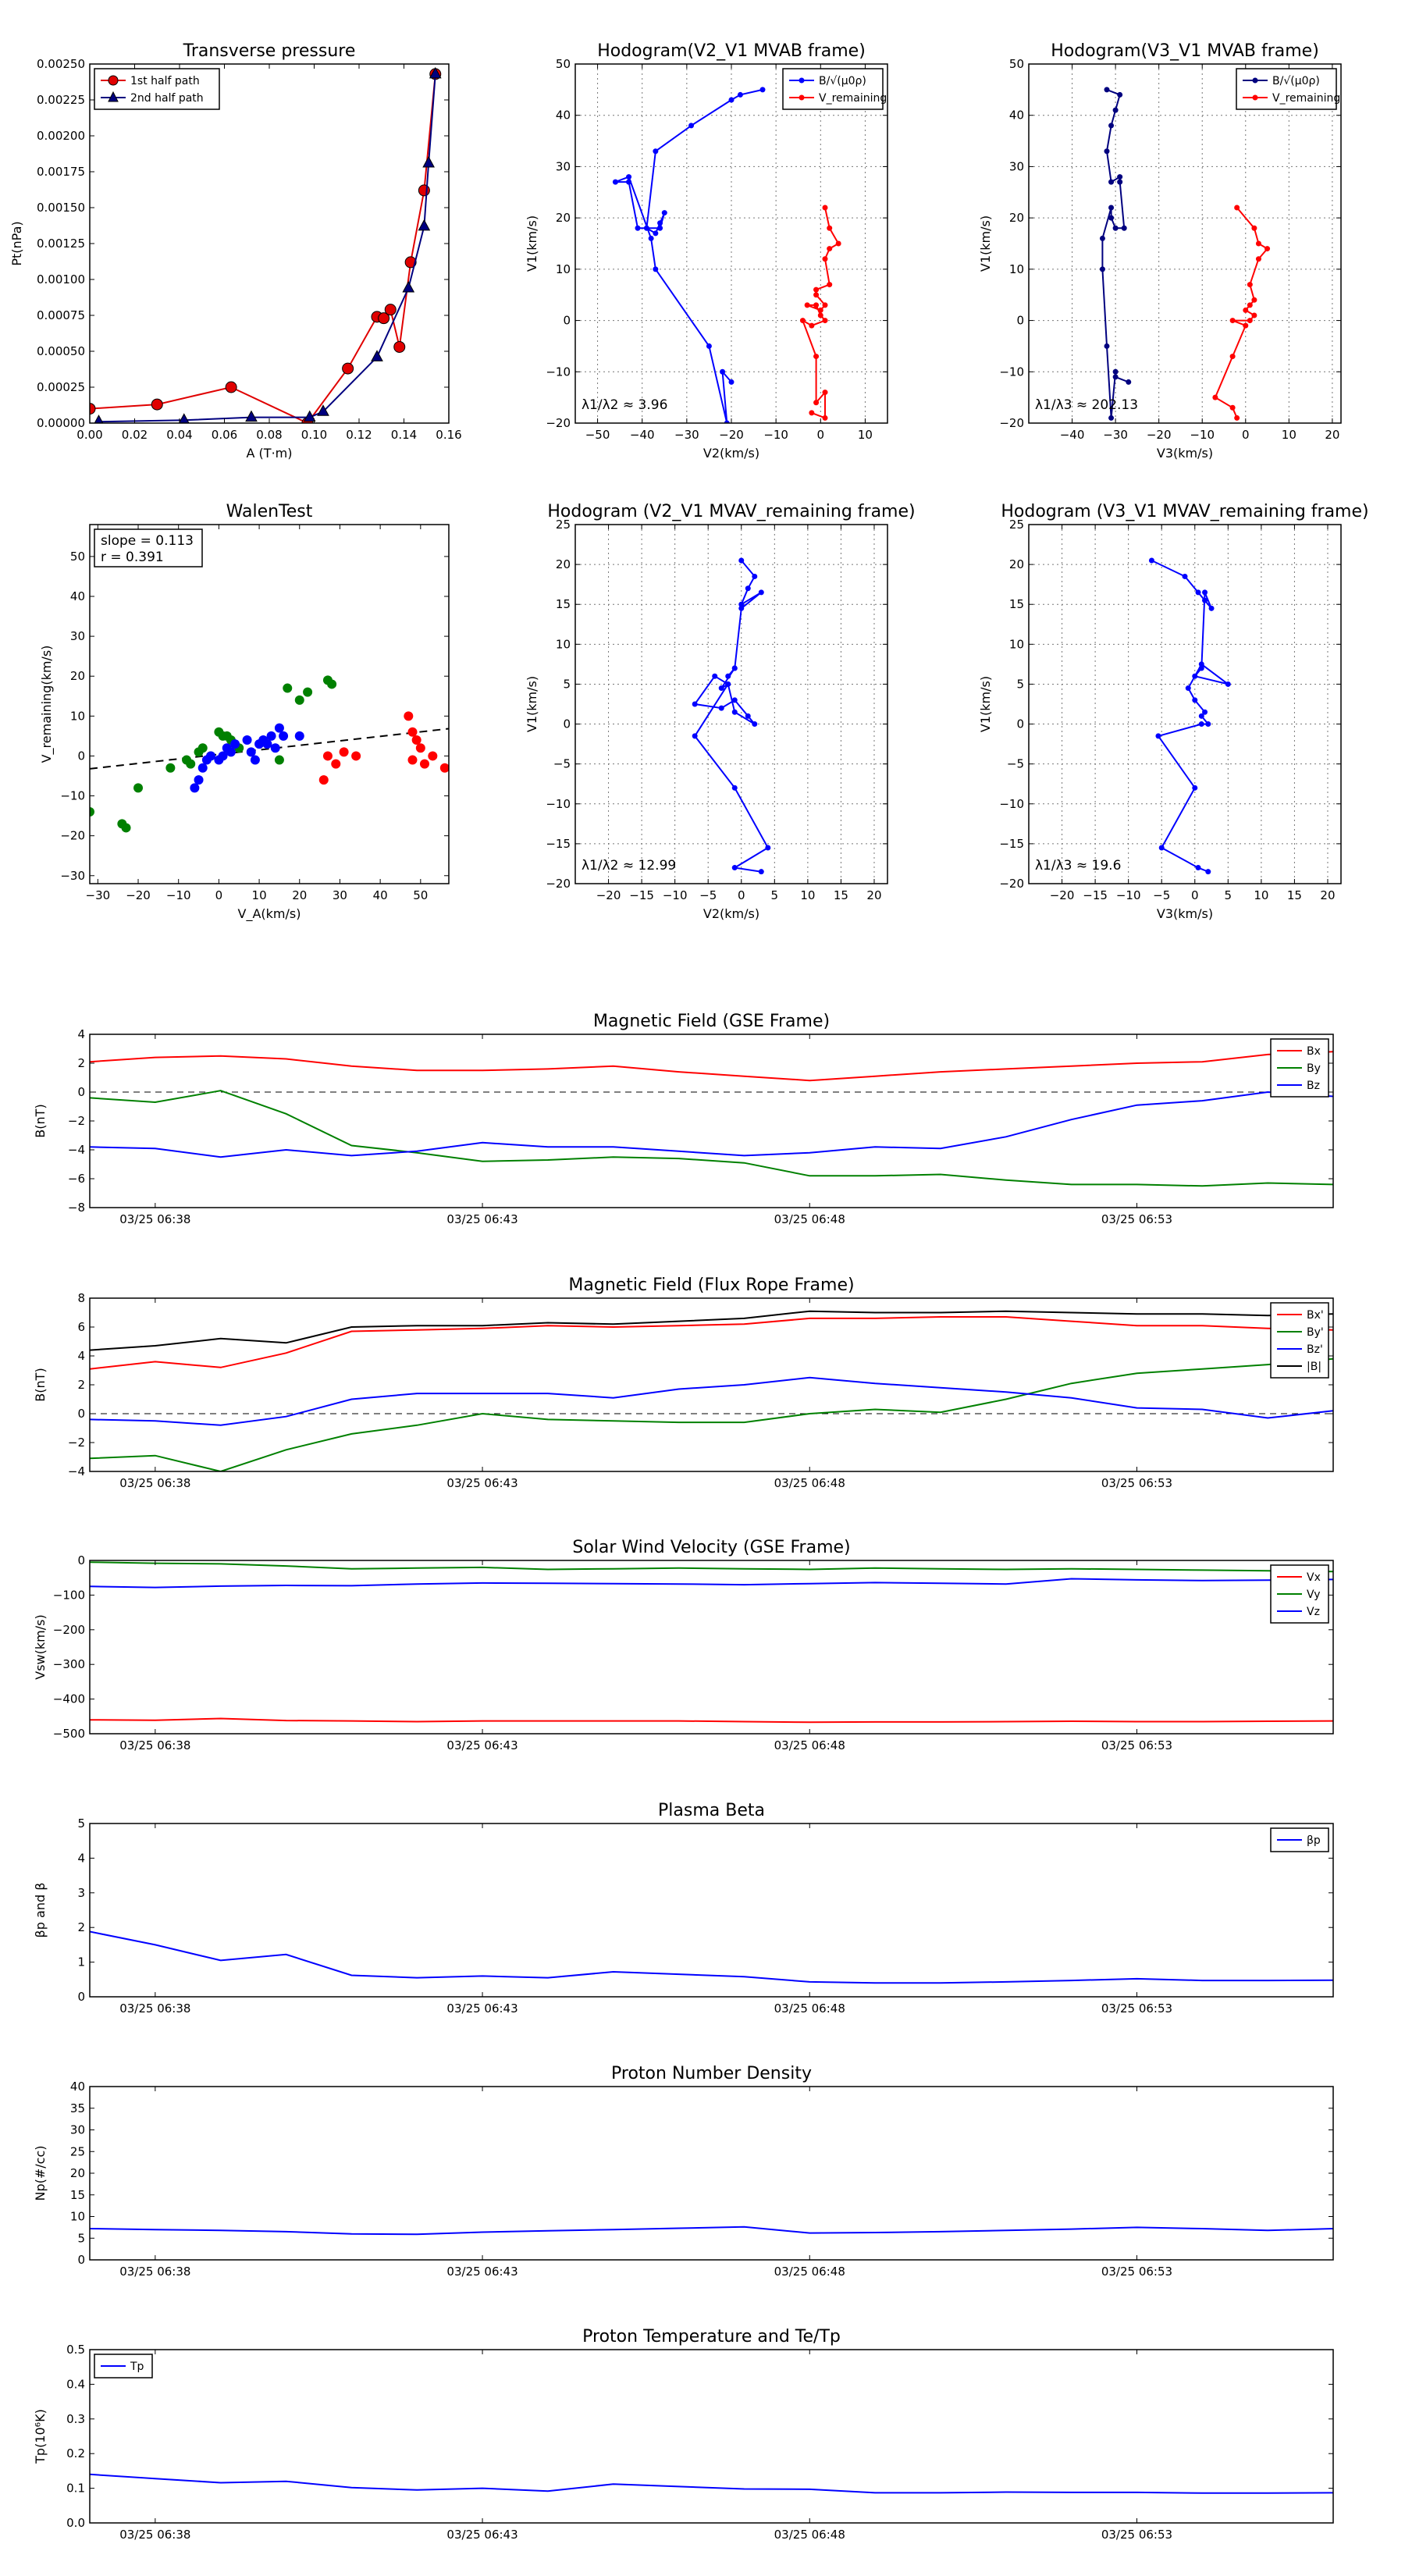 The width and height of the screenshot is (1405, 2576). I want to click on x-tick-label: 03/25 06:48, so click(810, 1219).